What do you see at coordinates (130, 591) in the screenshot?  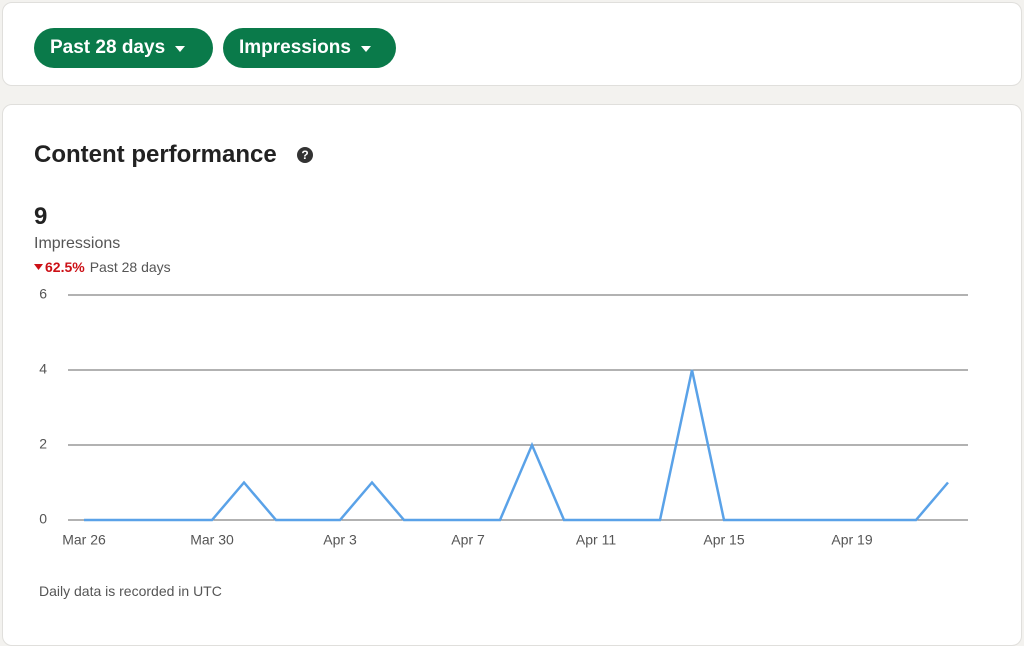 I see `footnote: Daily data is recorded in UTC` at bounding box center [130, 591].